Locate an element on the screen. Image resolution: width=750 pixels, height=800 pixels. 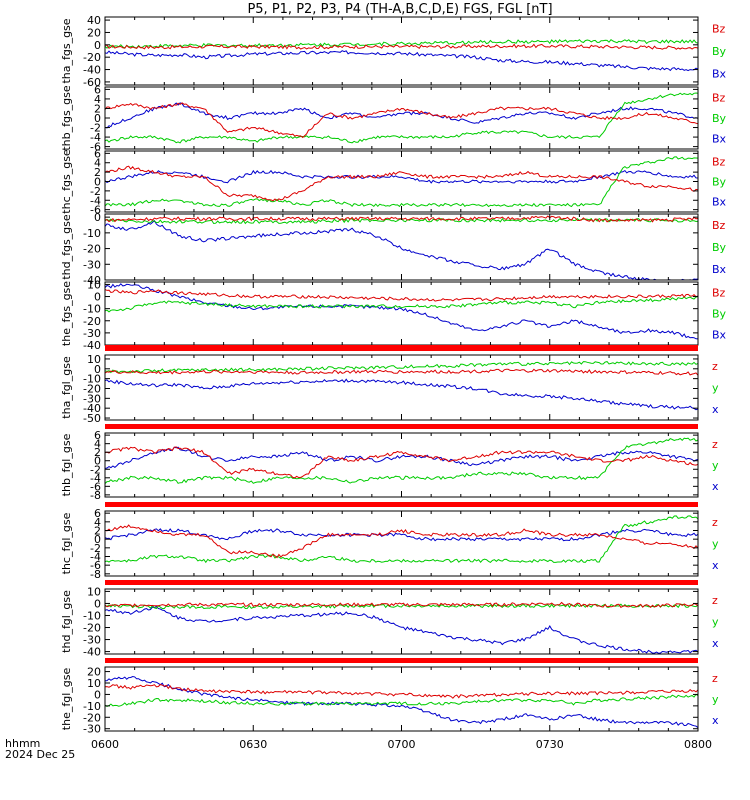
series-line-y is located at coordinates (401, 460).